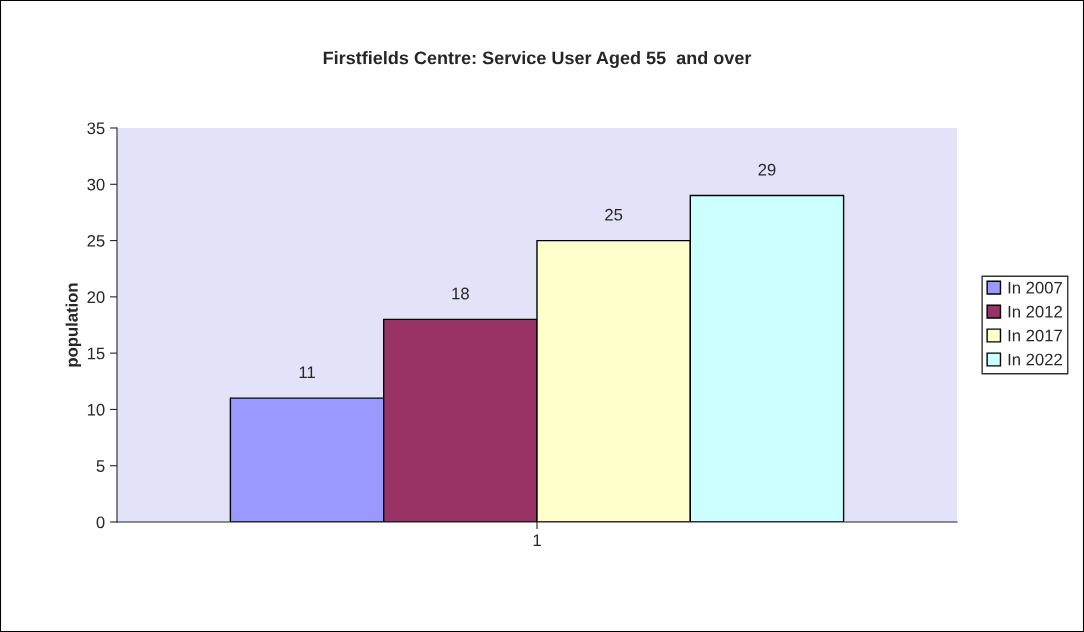 The image size is (1084, 632). I want to click on chart-title: Firstfields Centre: Service User Aged 55 and over, so click(537, 59).